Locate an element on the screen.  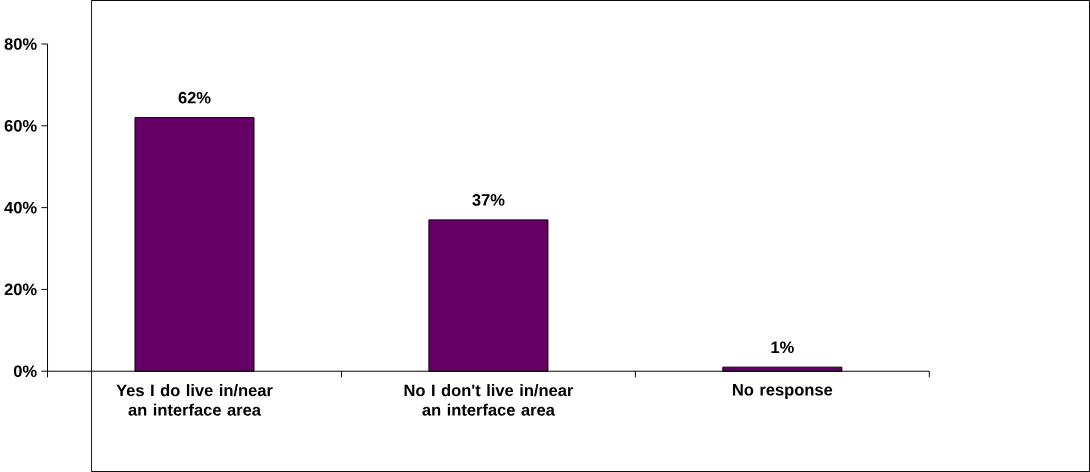
y-tick-label: 0% is located at coordinates (25, 371).